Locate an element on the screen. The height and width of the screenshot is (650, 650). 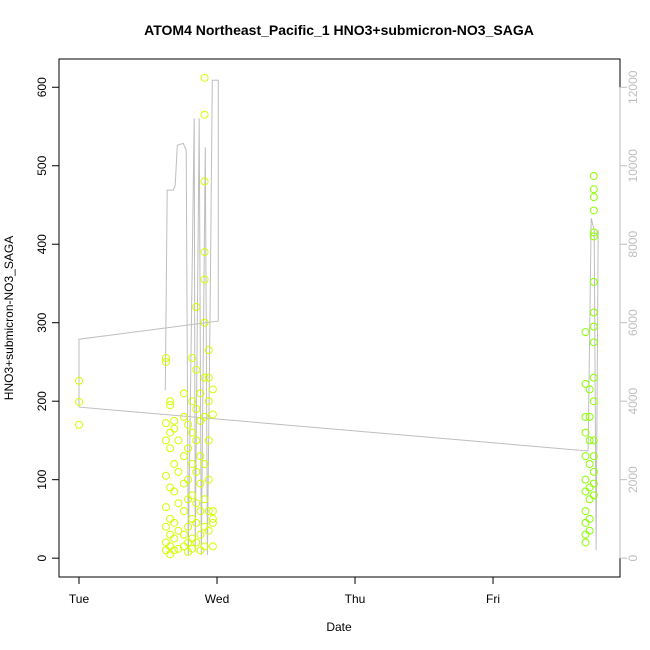
y2-tick-label: 10000 is located at coordinates (633, 166).